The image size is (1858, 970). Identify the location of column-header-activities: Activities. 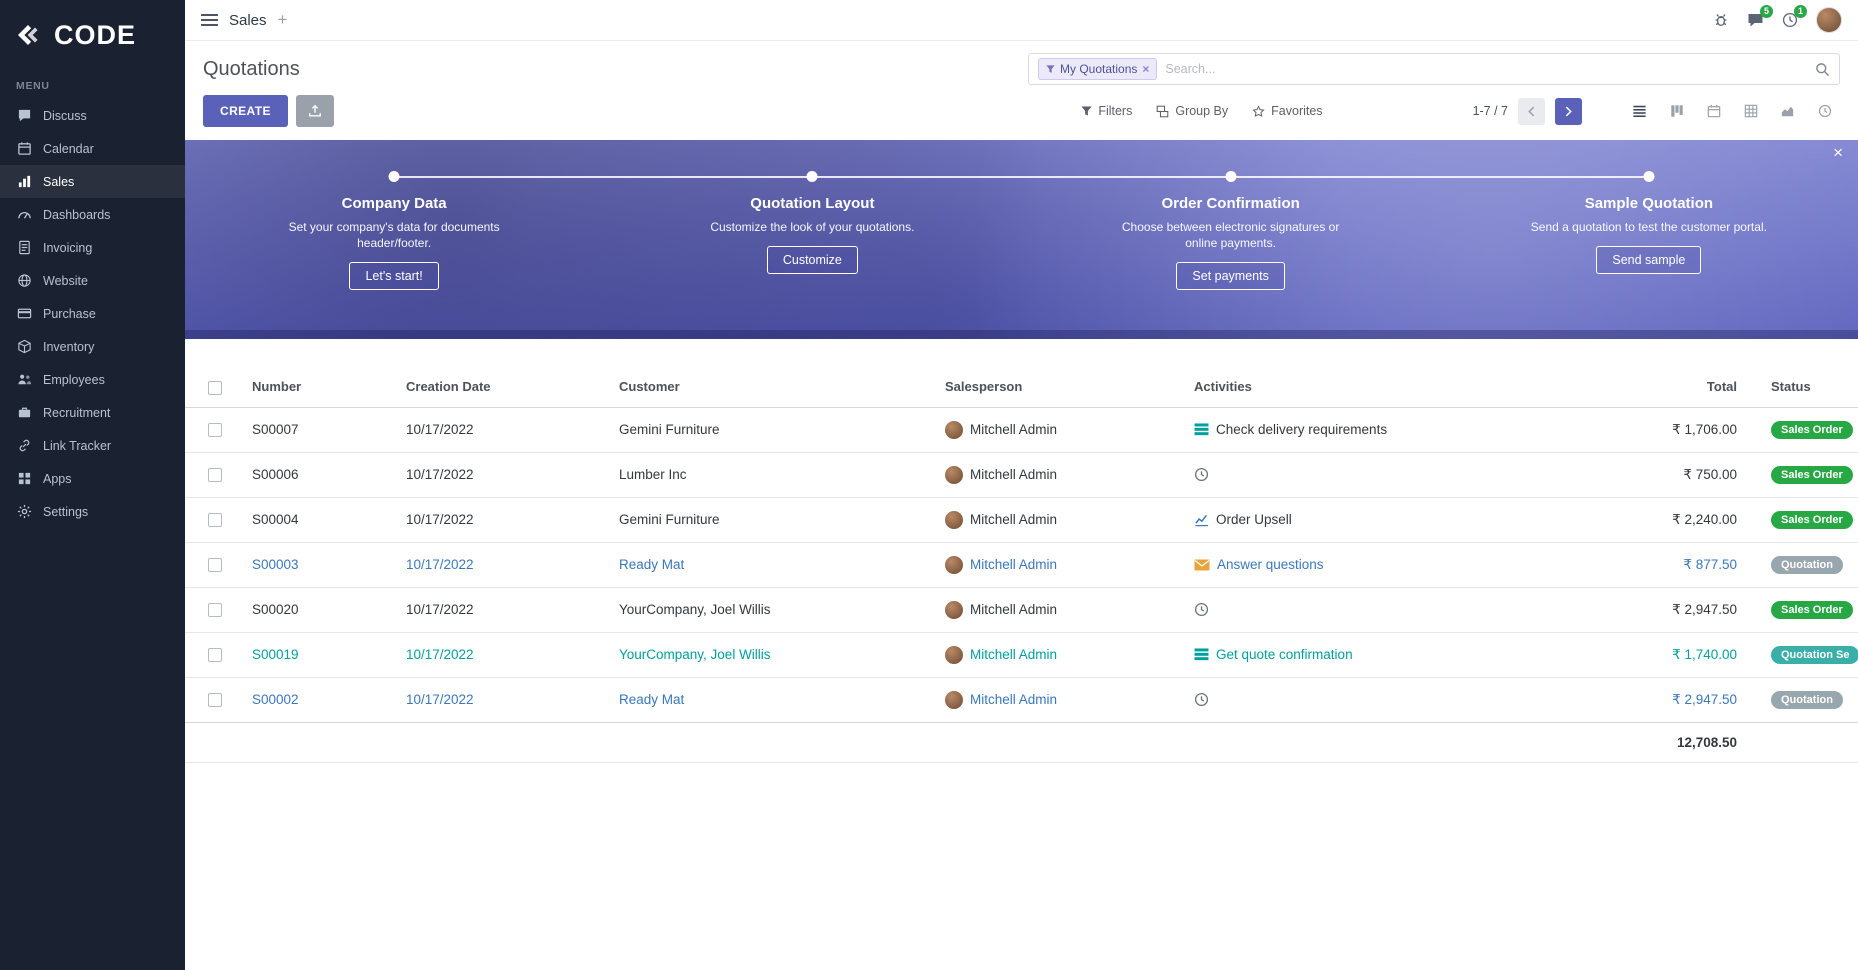
(1346, 387).